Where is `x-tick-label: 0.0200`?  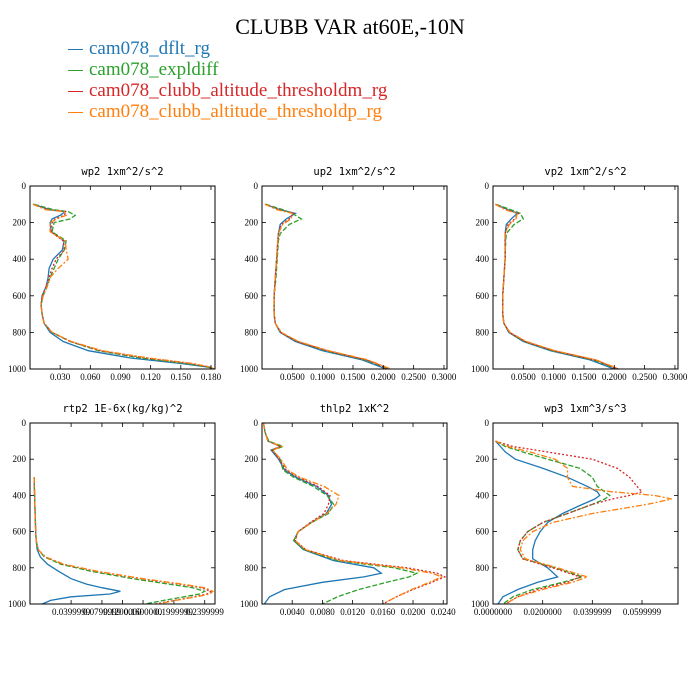
x-tick-label: 0.0200 is located at coordinates (413, 612).